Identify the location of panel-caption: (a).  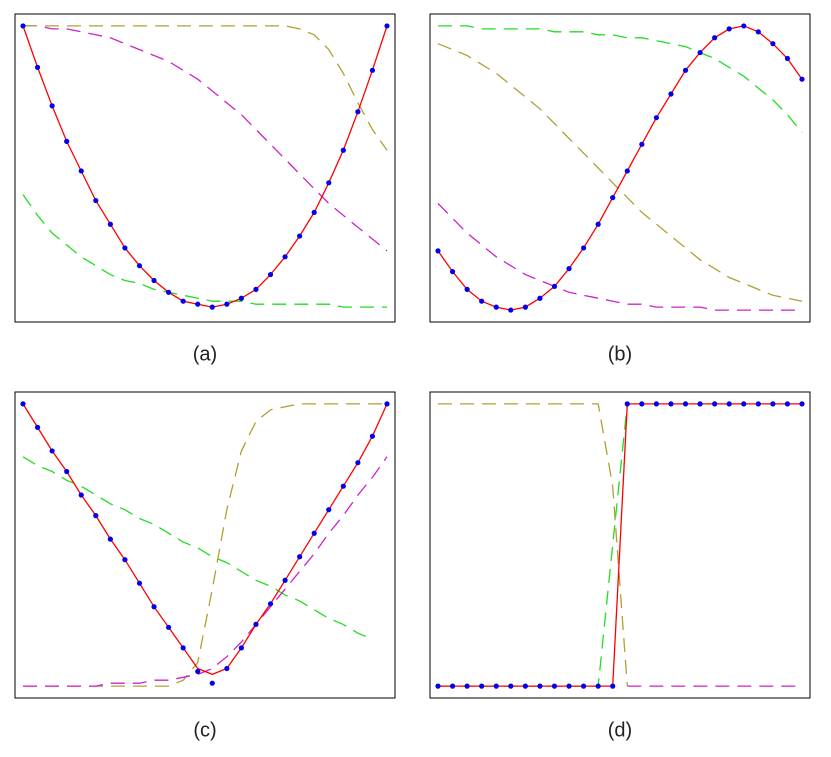
(205, 354).